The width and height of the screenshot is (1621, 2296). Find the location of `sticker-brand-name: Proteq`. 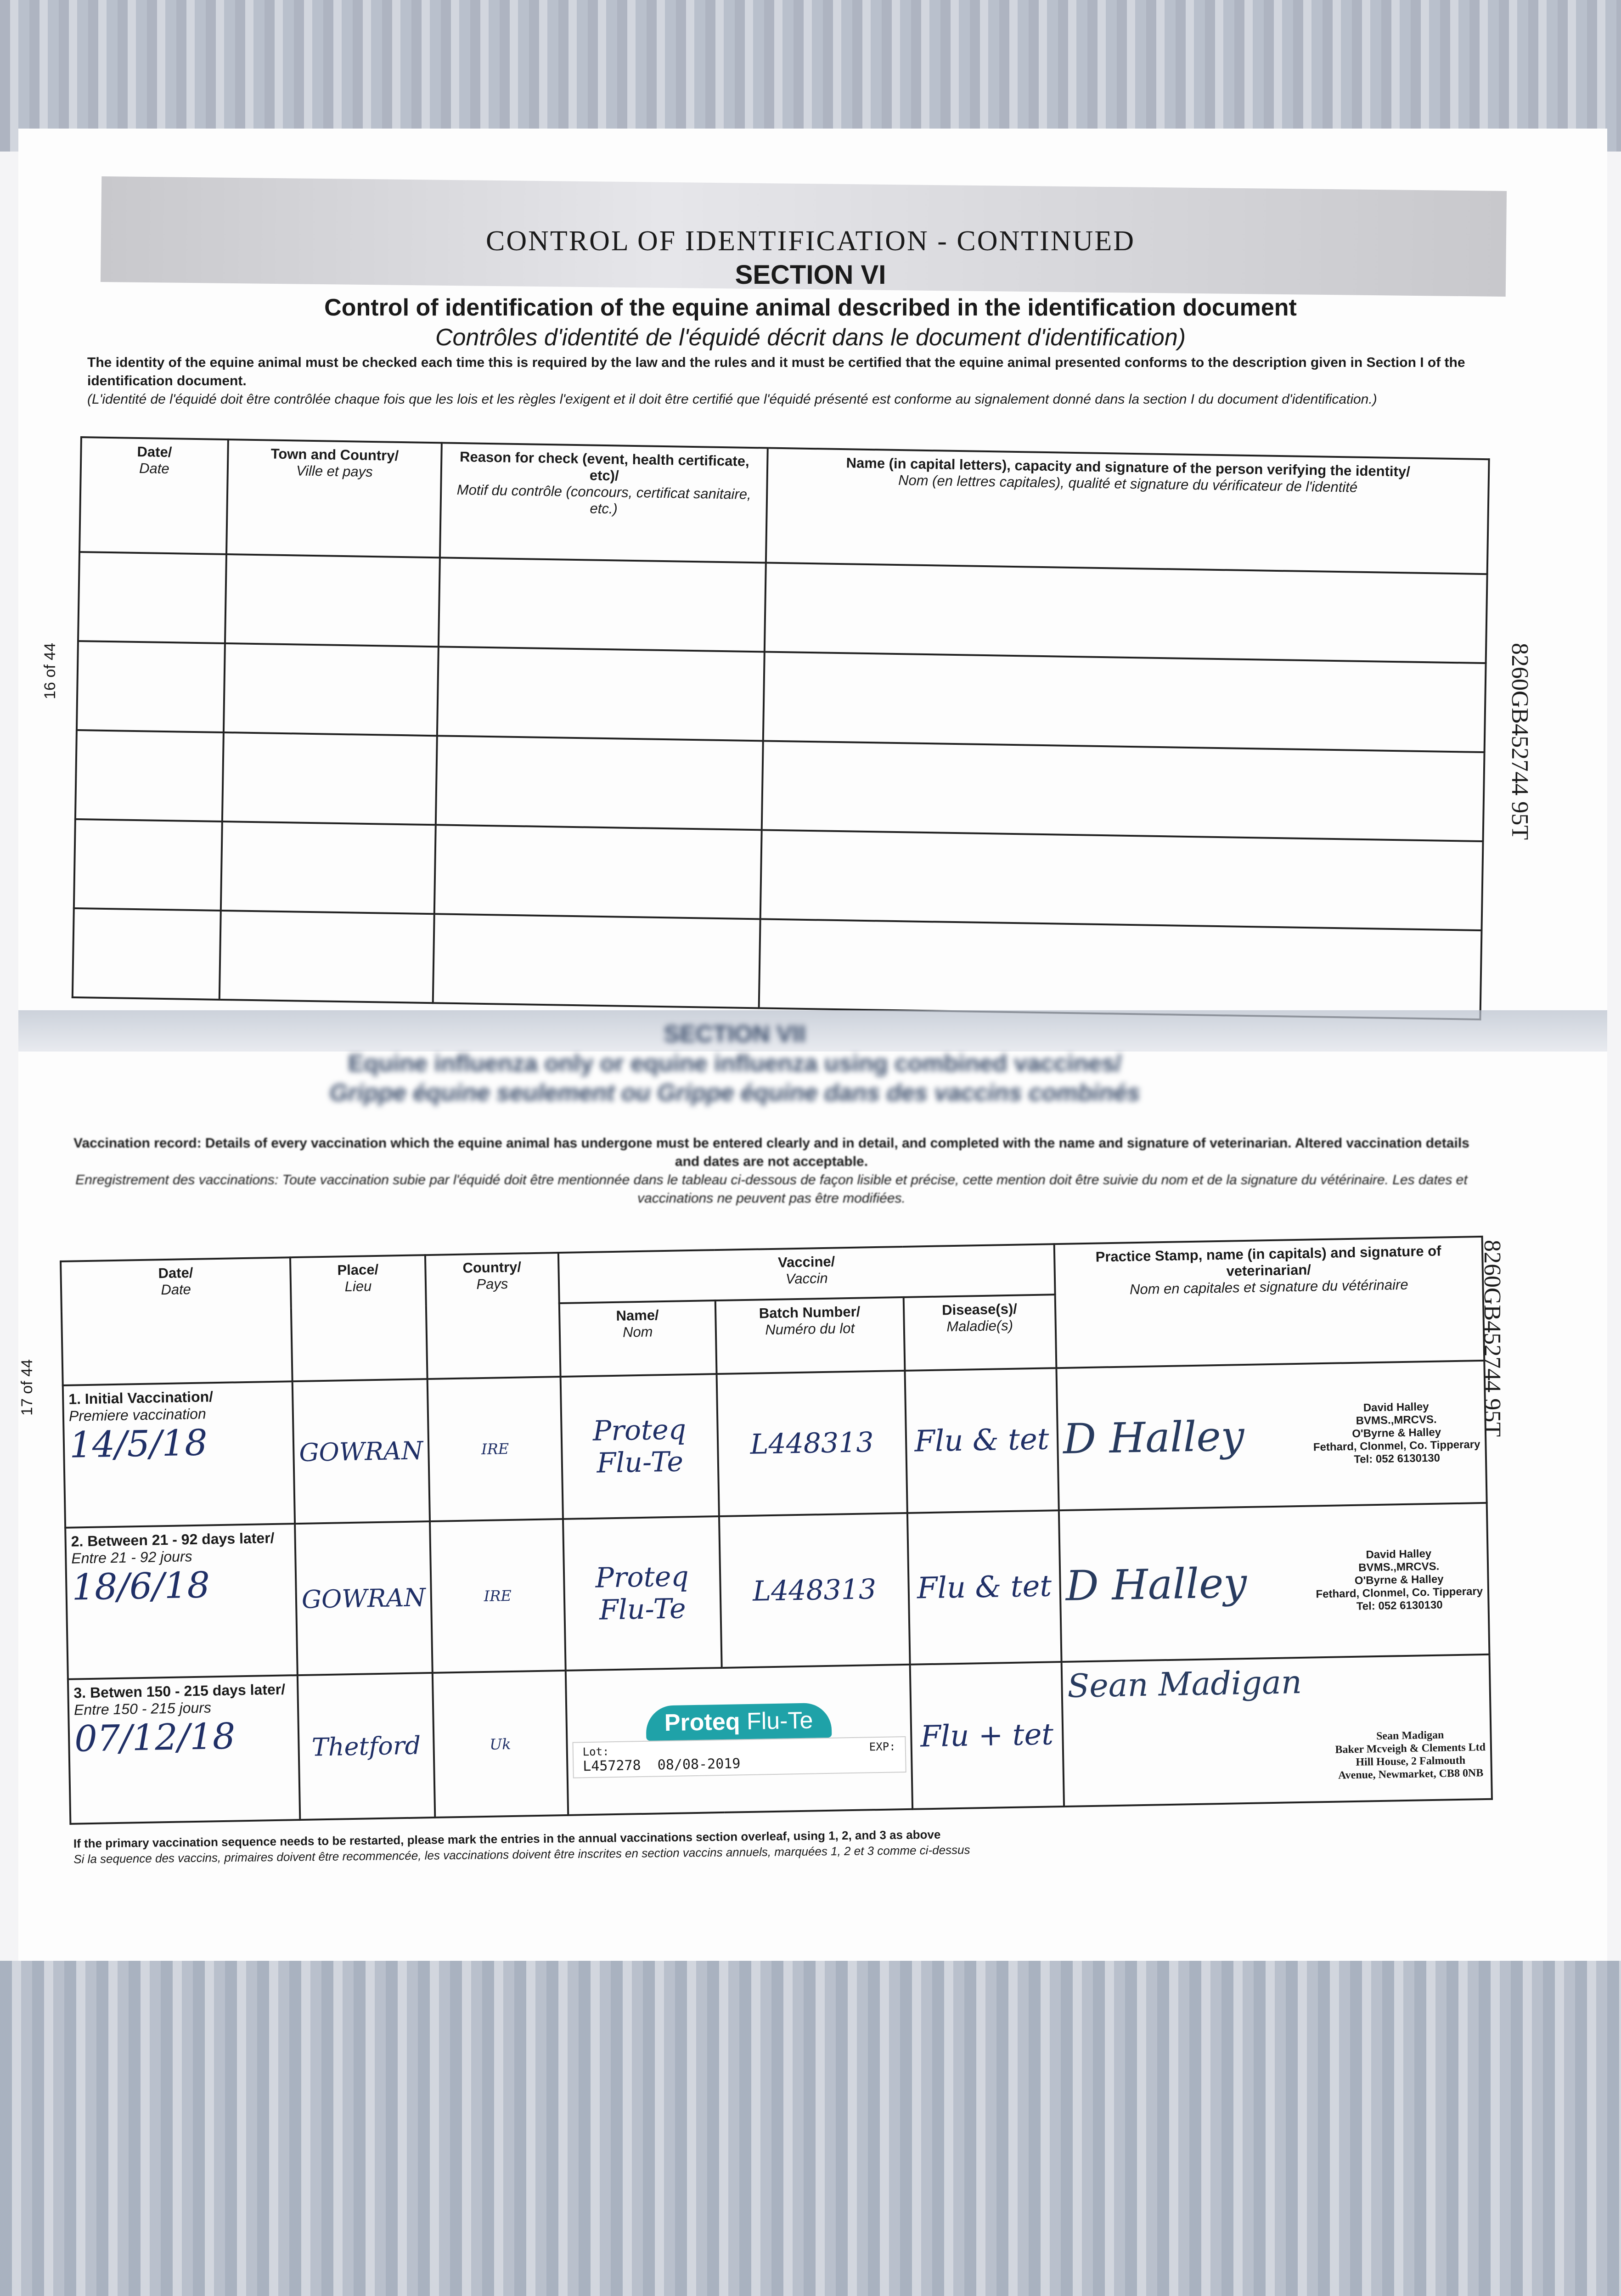

sticker-brand-name: Proteq is located at coordinates (702, 1722).